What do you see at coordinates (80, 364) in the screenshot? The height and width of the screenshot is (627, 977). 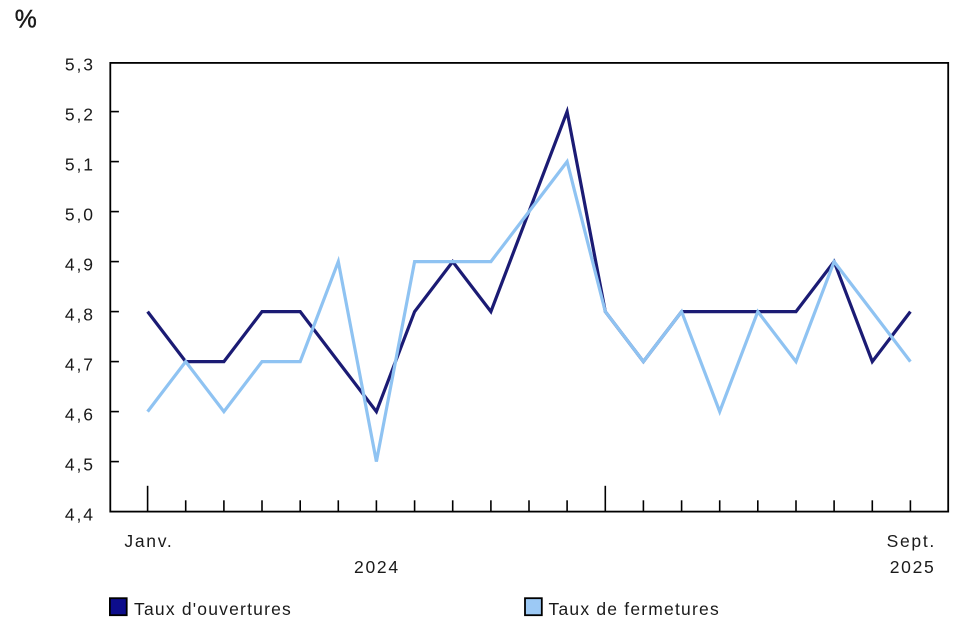 I see `svg-text: 4,7` at bounding box center [80, 364].